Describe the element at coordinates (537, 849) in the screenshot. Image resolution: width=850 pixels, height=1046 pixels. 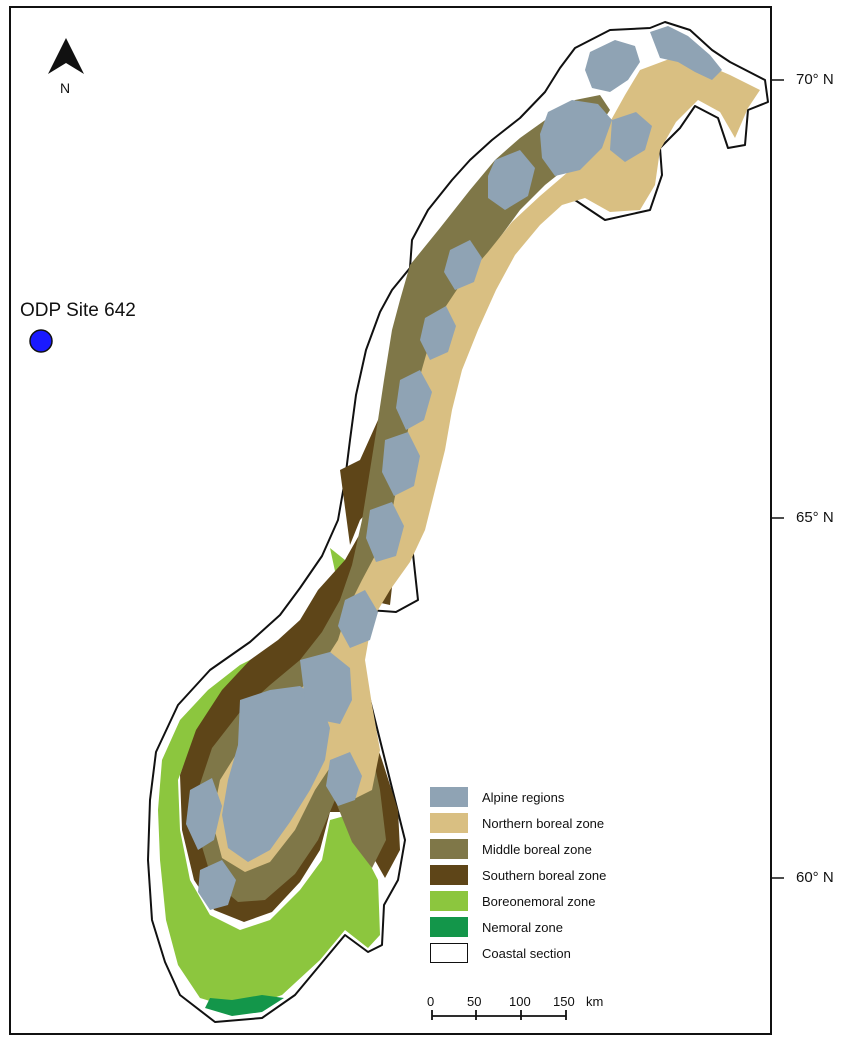
I see `legend-label: Middle boreal zone` at that location.